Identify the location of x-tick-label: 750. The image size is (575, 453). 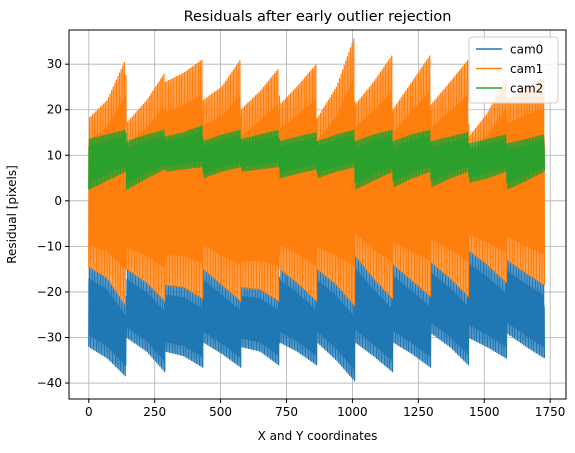
(286, 412).